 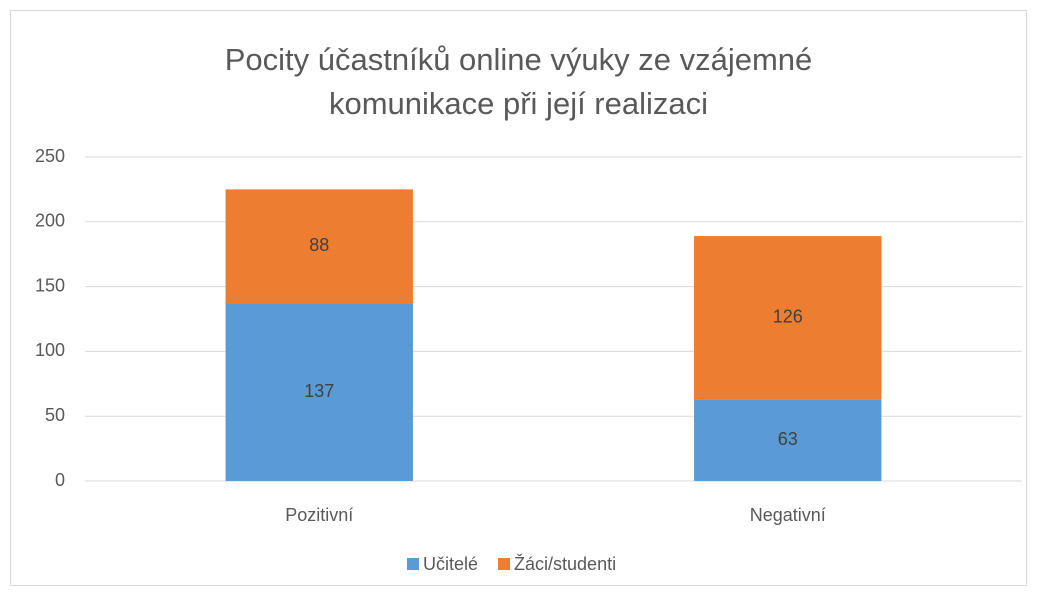 What do you see at coordinates (450, 564) in the screenshot?
I see `legend-label: Učitelé` at bounding box center [450, 564].